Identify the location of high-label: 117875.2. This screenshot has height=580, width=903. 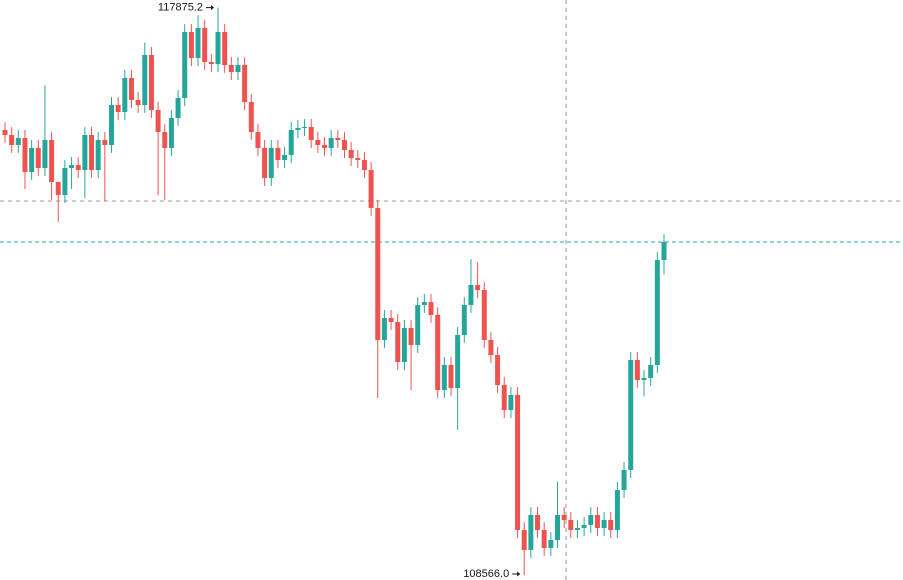
(180, 8).